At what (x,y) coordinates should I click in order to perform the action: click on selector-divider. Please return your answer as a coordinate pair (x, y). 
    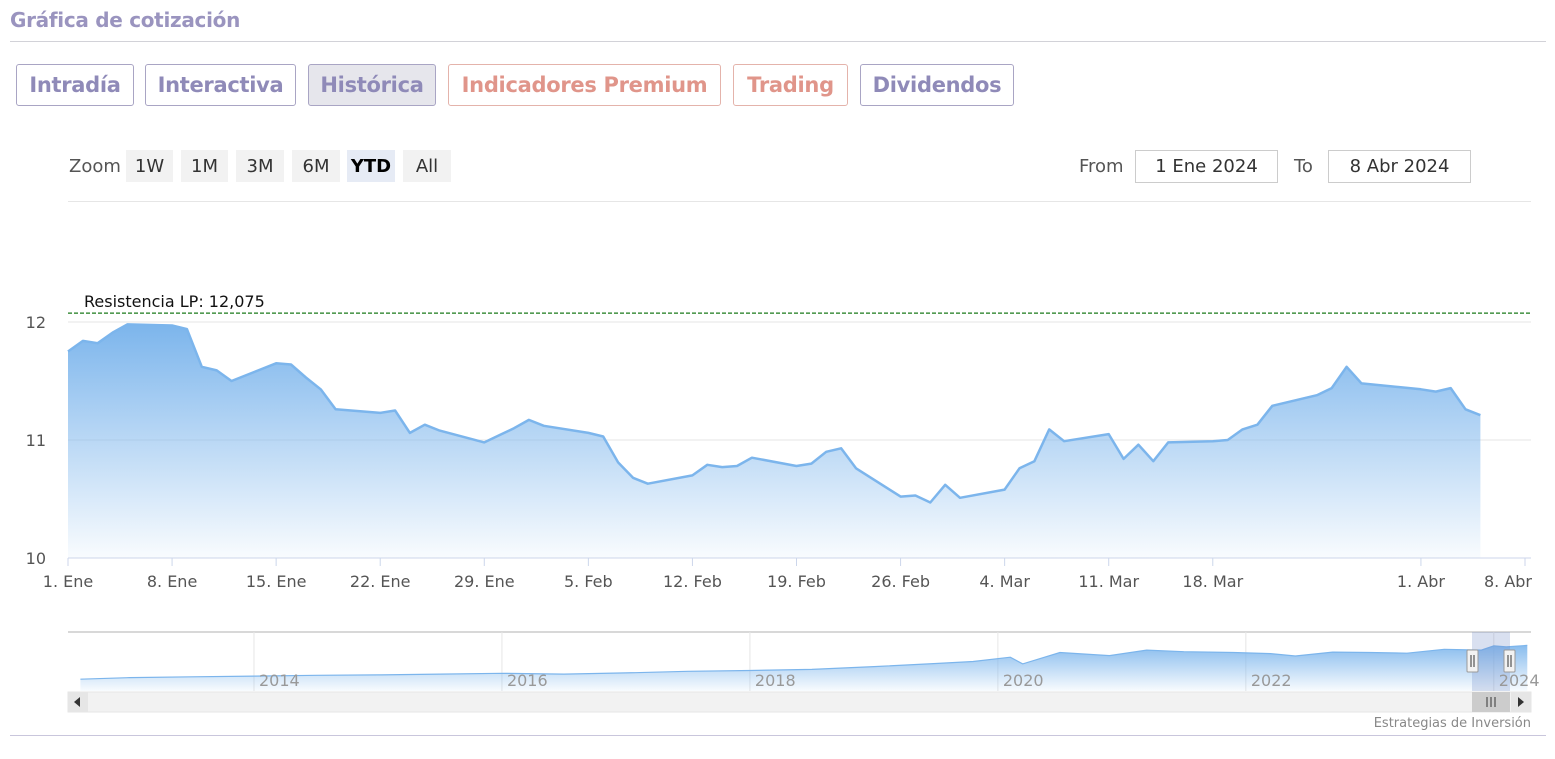
    Looking at the image, I should click on (799, 201).